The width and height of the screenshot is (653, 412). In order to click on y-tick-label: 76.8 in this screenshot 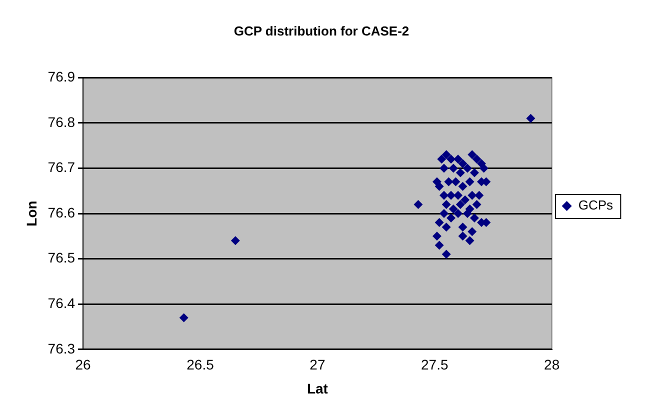, I will do `click(62, 122)`.